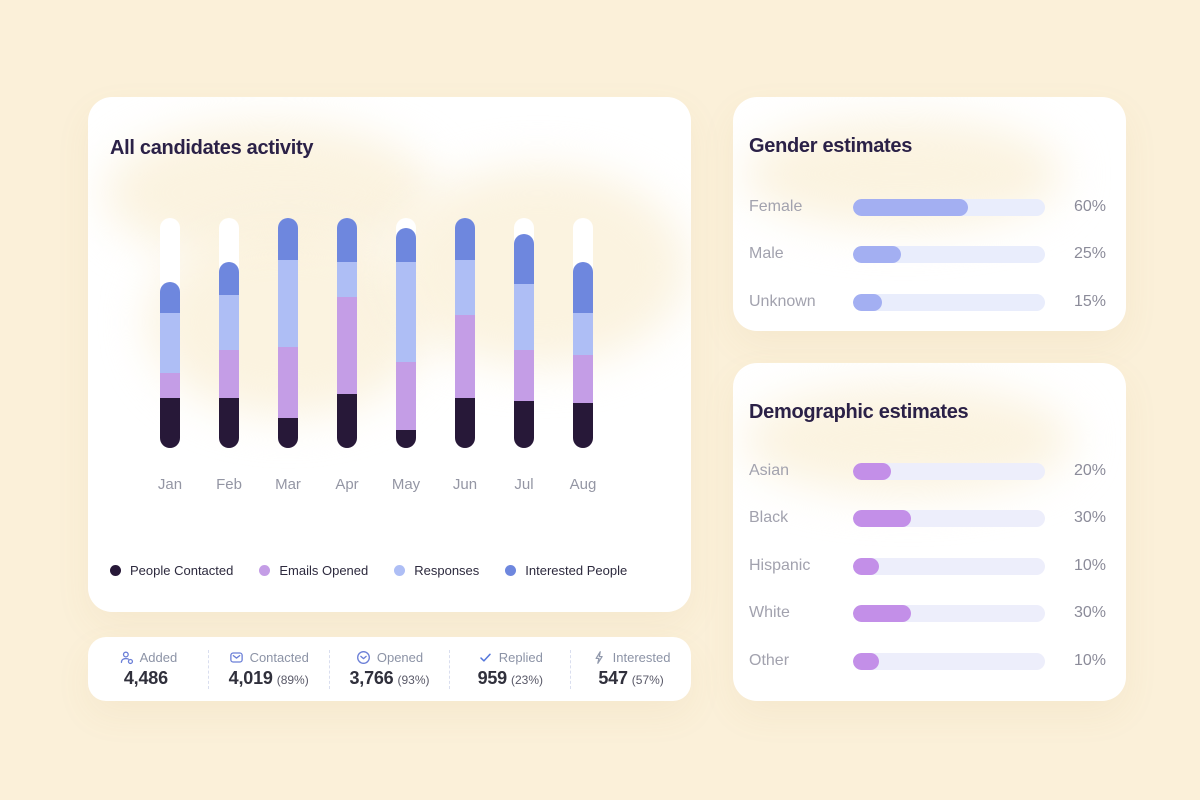 The height and width of the screenshot is (800, 1200). I want to click on row-label: Female, so click(776, 206).